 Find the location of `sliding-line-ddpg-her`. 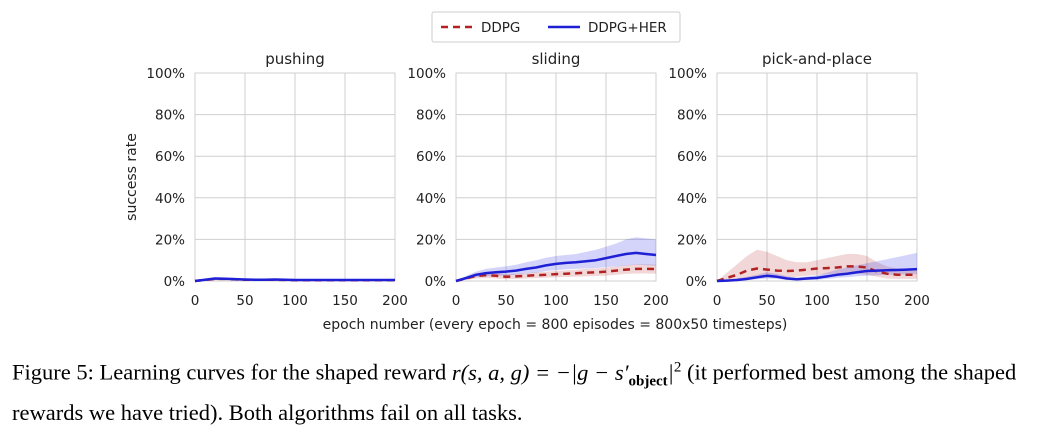

sliding-line-ddpg-her is located at coordinates (556, 267).